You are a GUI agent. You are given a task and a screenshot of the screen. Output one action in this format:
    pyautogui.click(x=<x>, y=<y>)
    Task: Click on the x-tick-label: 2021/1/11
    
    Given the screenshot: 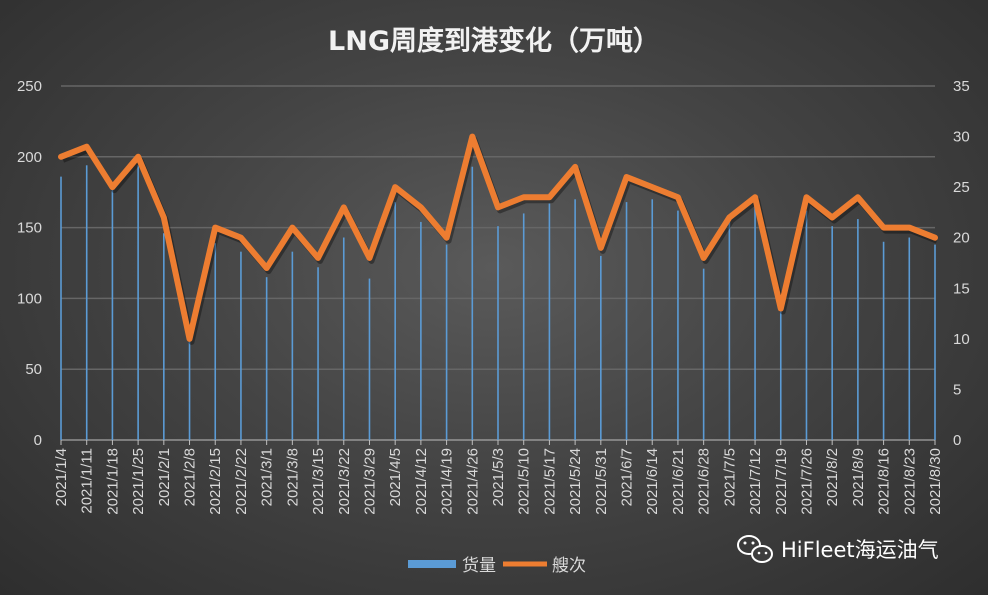 What is the action you would take?
    pyautogui.click(x=87, y=481)
    